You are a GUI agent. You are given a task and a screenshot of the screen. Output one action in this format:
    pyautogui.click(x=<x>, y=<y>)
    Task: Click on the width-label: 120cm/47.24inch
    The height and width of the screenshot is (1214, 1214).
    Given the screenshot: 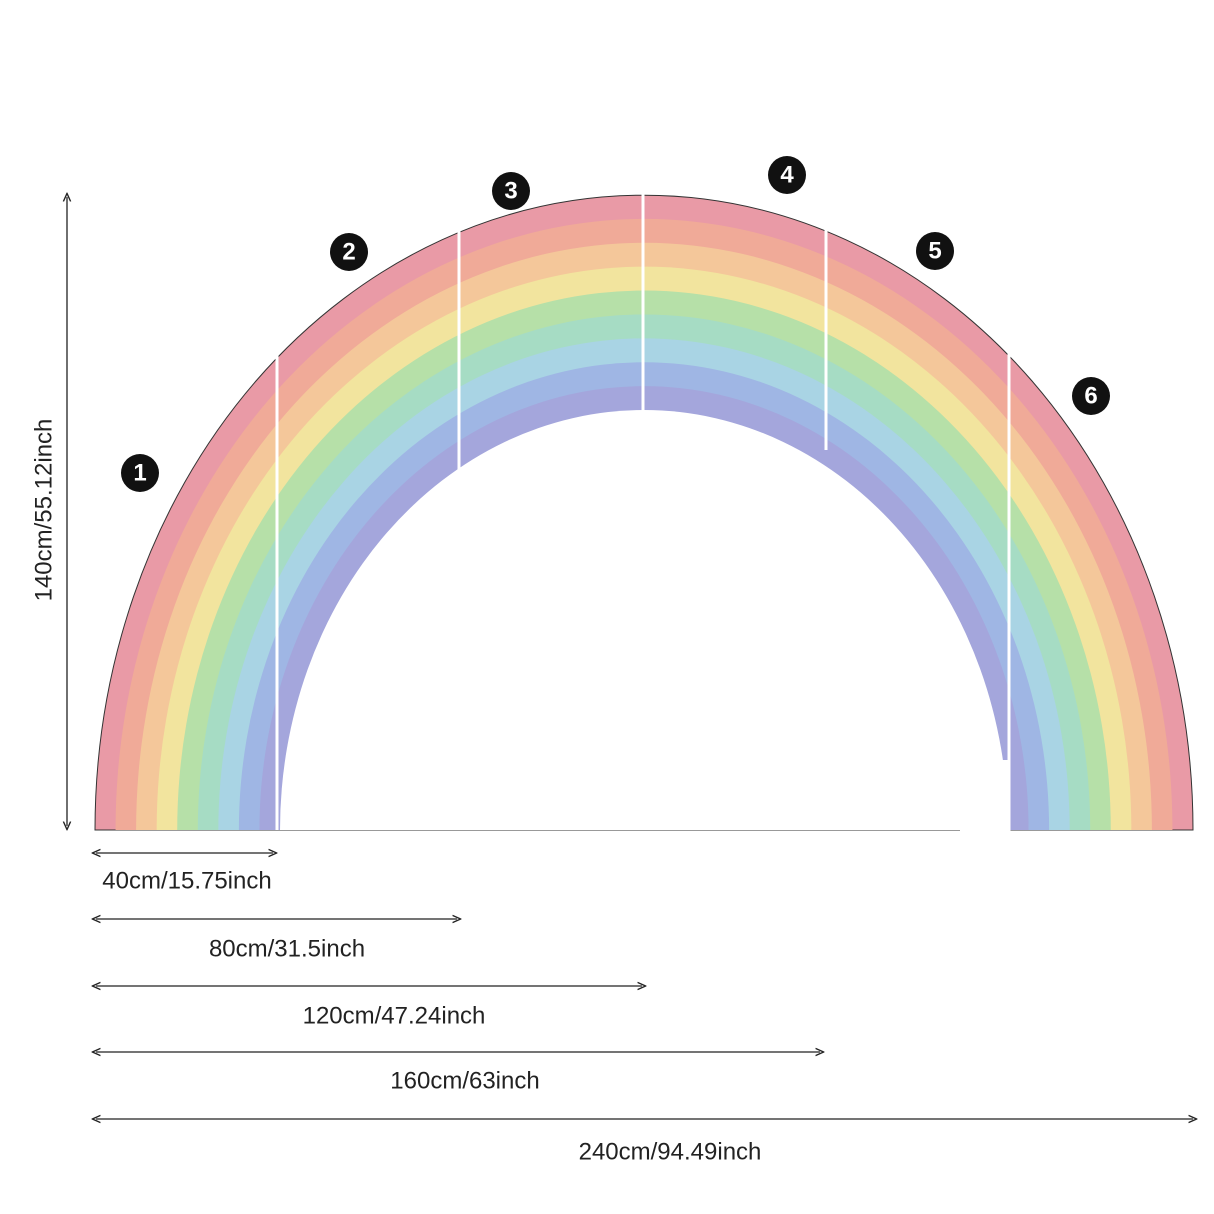 What is the action you would take?
    pyautogui.click(x=394, y=1015)
    